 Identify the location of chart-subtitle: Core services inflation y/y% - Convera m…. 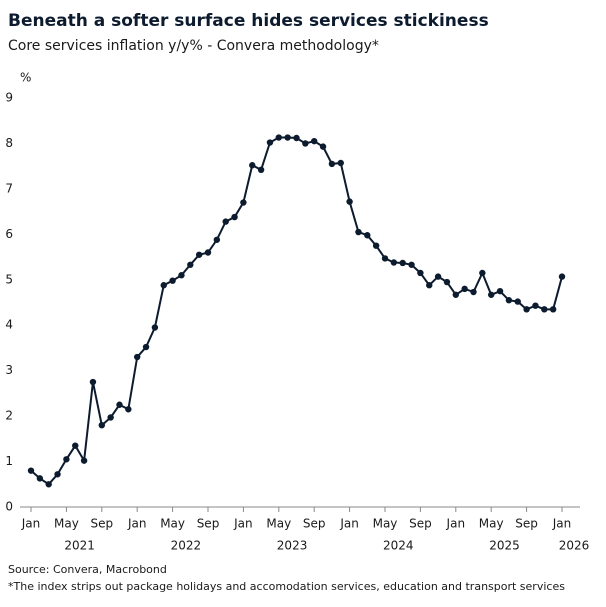
(193, 46).